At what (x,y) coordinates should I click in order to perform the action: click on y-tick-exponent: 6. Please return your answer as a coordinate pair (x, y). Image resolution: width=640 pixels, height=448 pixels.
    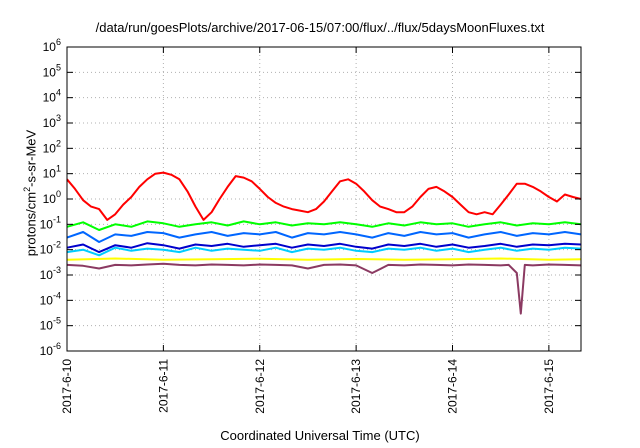
    Looking at the image, I should click on (58, 42).